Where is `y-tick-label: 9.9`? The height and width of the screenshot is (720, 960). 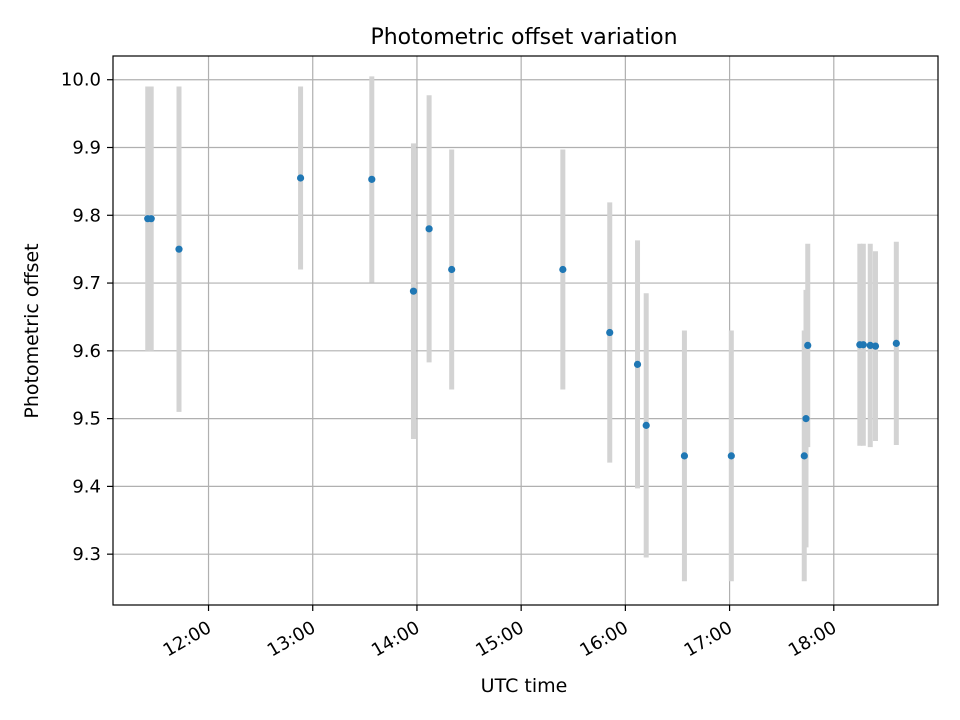 y-tick-label: 9.9 is located at coordinates (86, 148).